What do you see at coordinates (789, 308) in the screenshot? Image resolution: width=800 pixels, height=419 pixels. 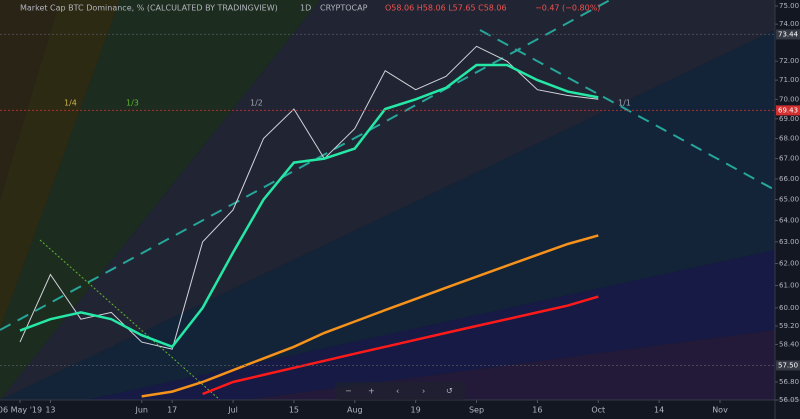 I see `y-tick-label: 60.00` at bounding box center [789, 308].